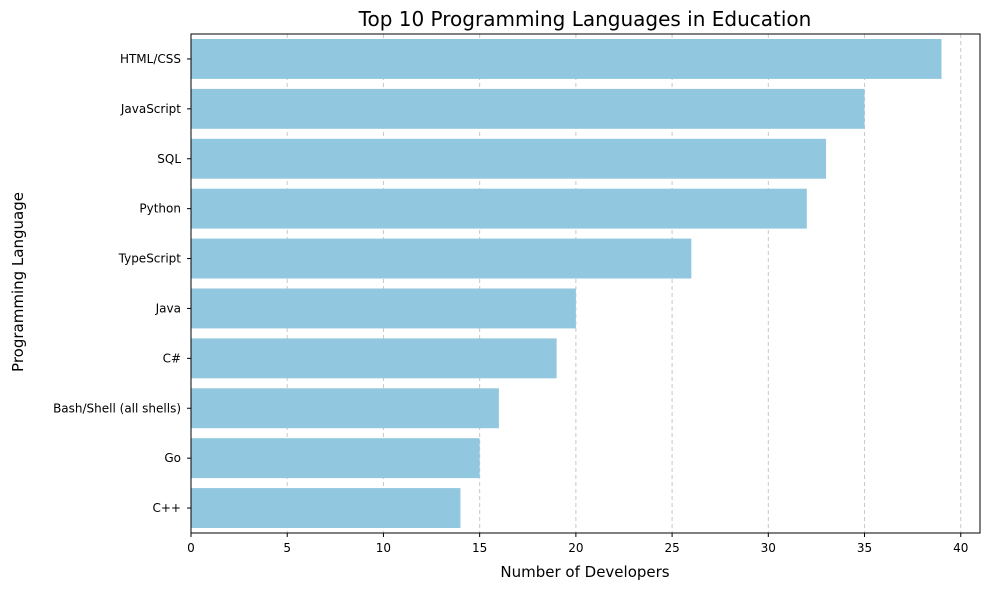  Describe the element at coordinates (168, 308) in the screenshot. I see `y-tick-label-5: Java` at that location.